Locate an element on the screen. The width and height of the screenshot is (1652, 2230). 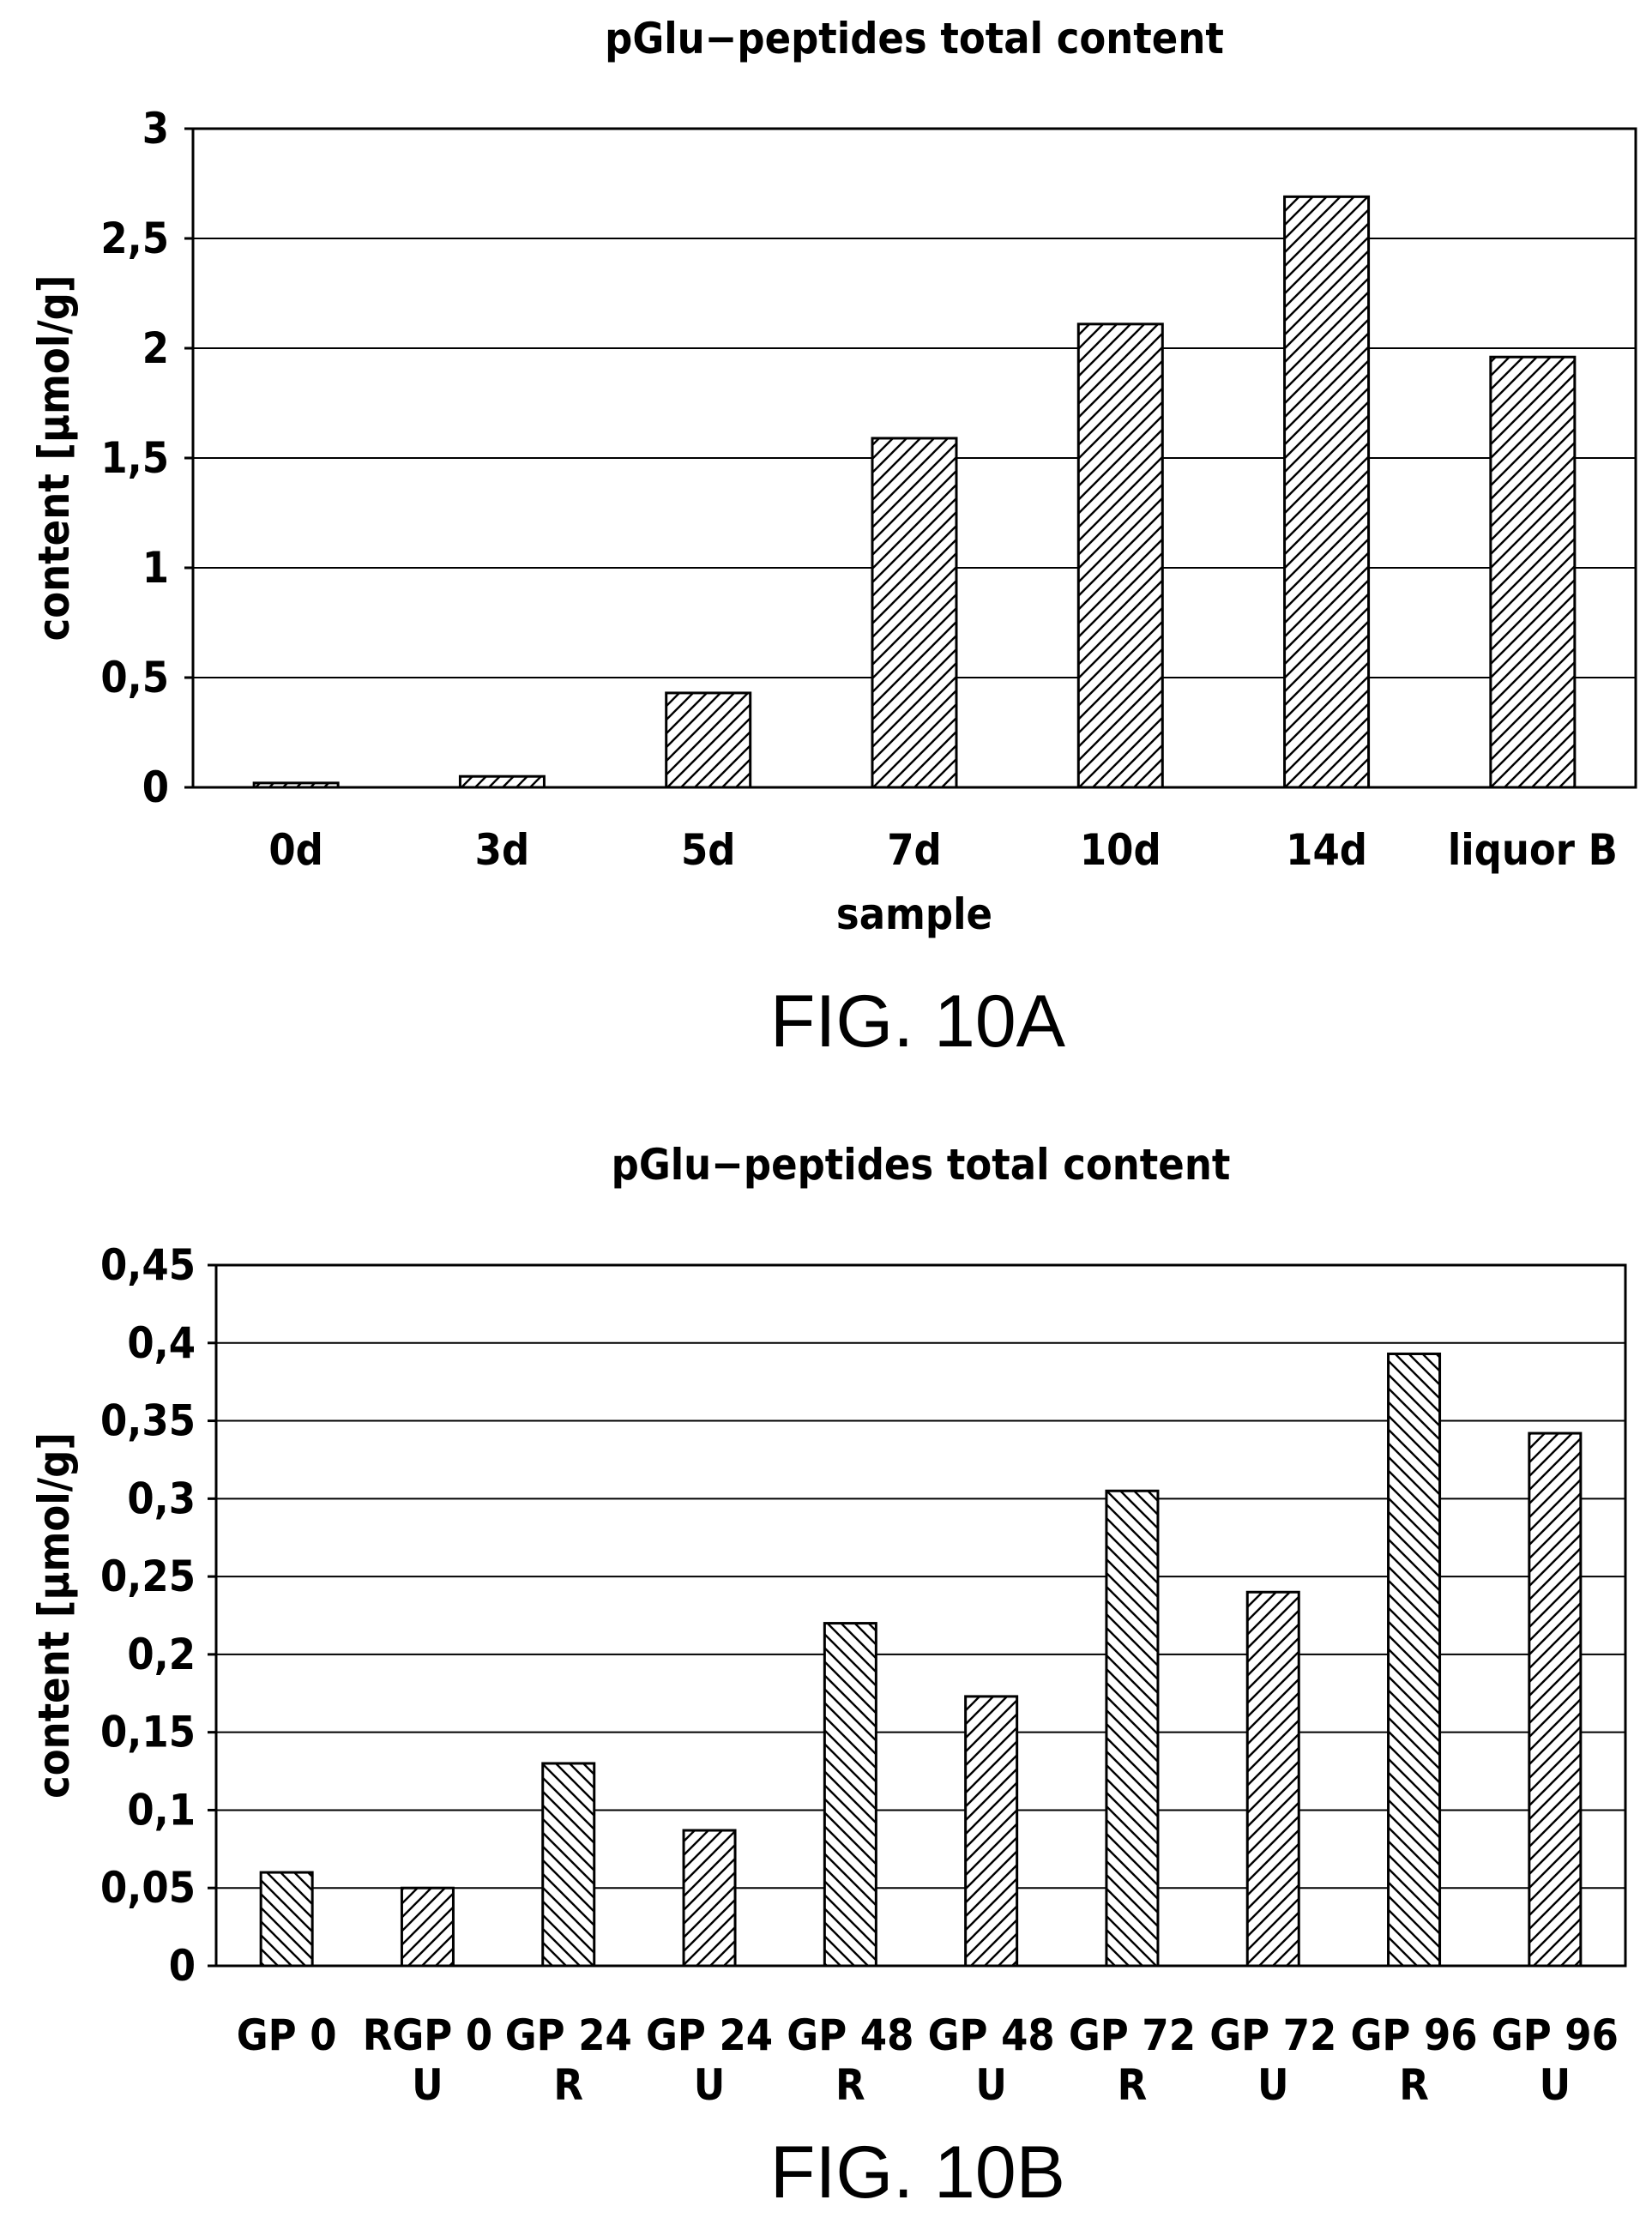
y-tick-label: 3 is located at coordinates (155, 129).